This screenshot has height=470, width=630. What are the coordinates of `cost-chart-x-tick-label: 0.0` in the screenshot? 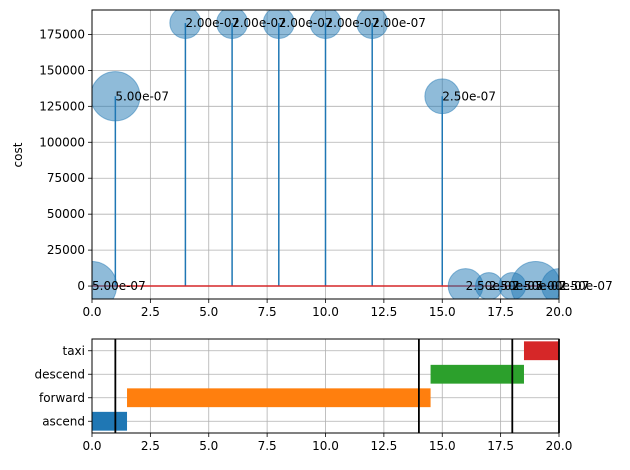 It's located at (91, 312).